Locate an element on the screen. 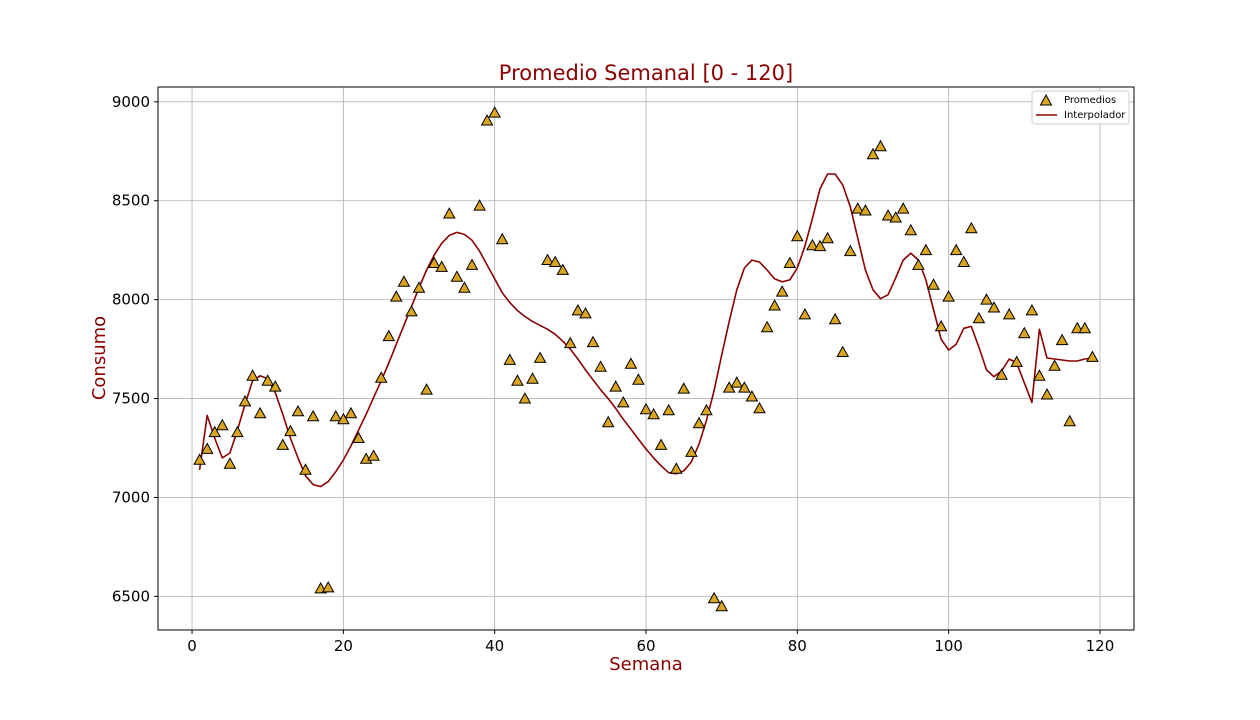  x-axis: 0 20 40 60 80 100 120 is located at coordinates (650, 642).